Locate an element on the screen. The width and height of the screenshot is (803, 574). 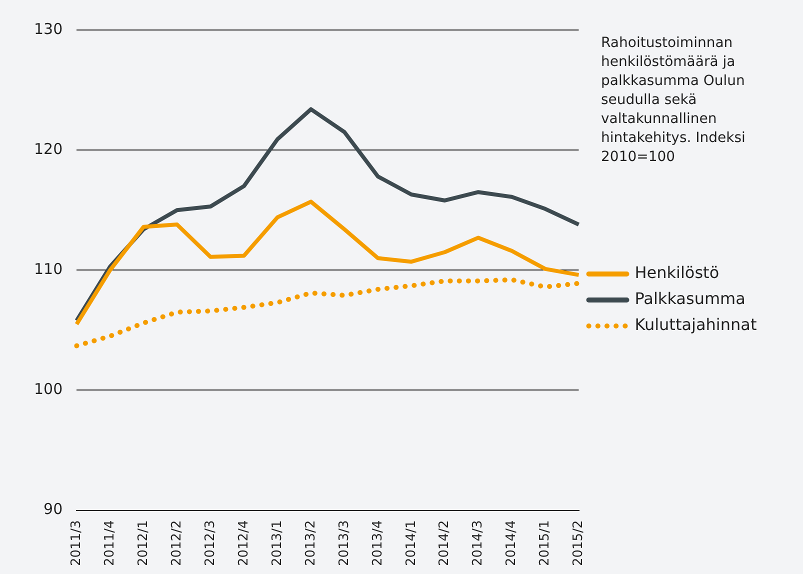
x-tick-label: 2012/4 is located at coordinates (244, 543).